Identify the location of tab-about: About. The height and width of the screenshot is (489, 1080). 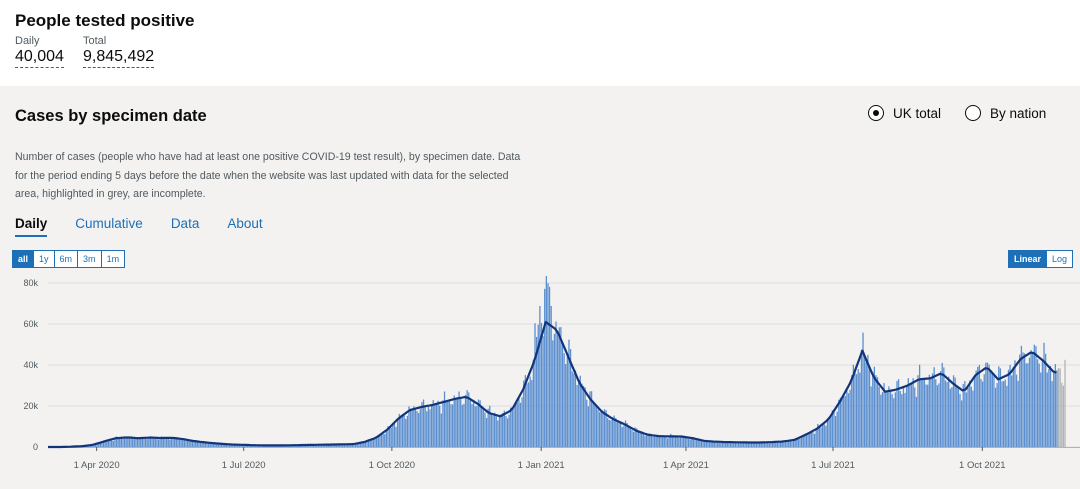
(245, 223).